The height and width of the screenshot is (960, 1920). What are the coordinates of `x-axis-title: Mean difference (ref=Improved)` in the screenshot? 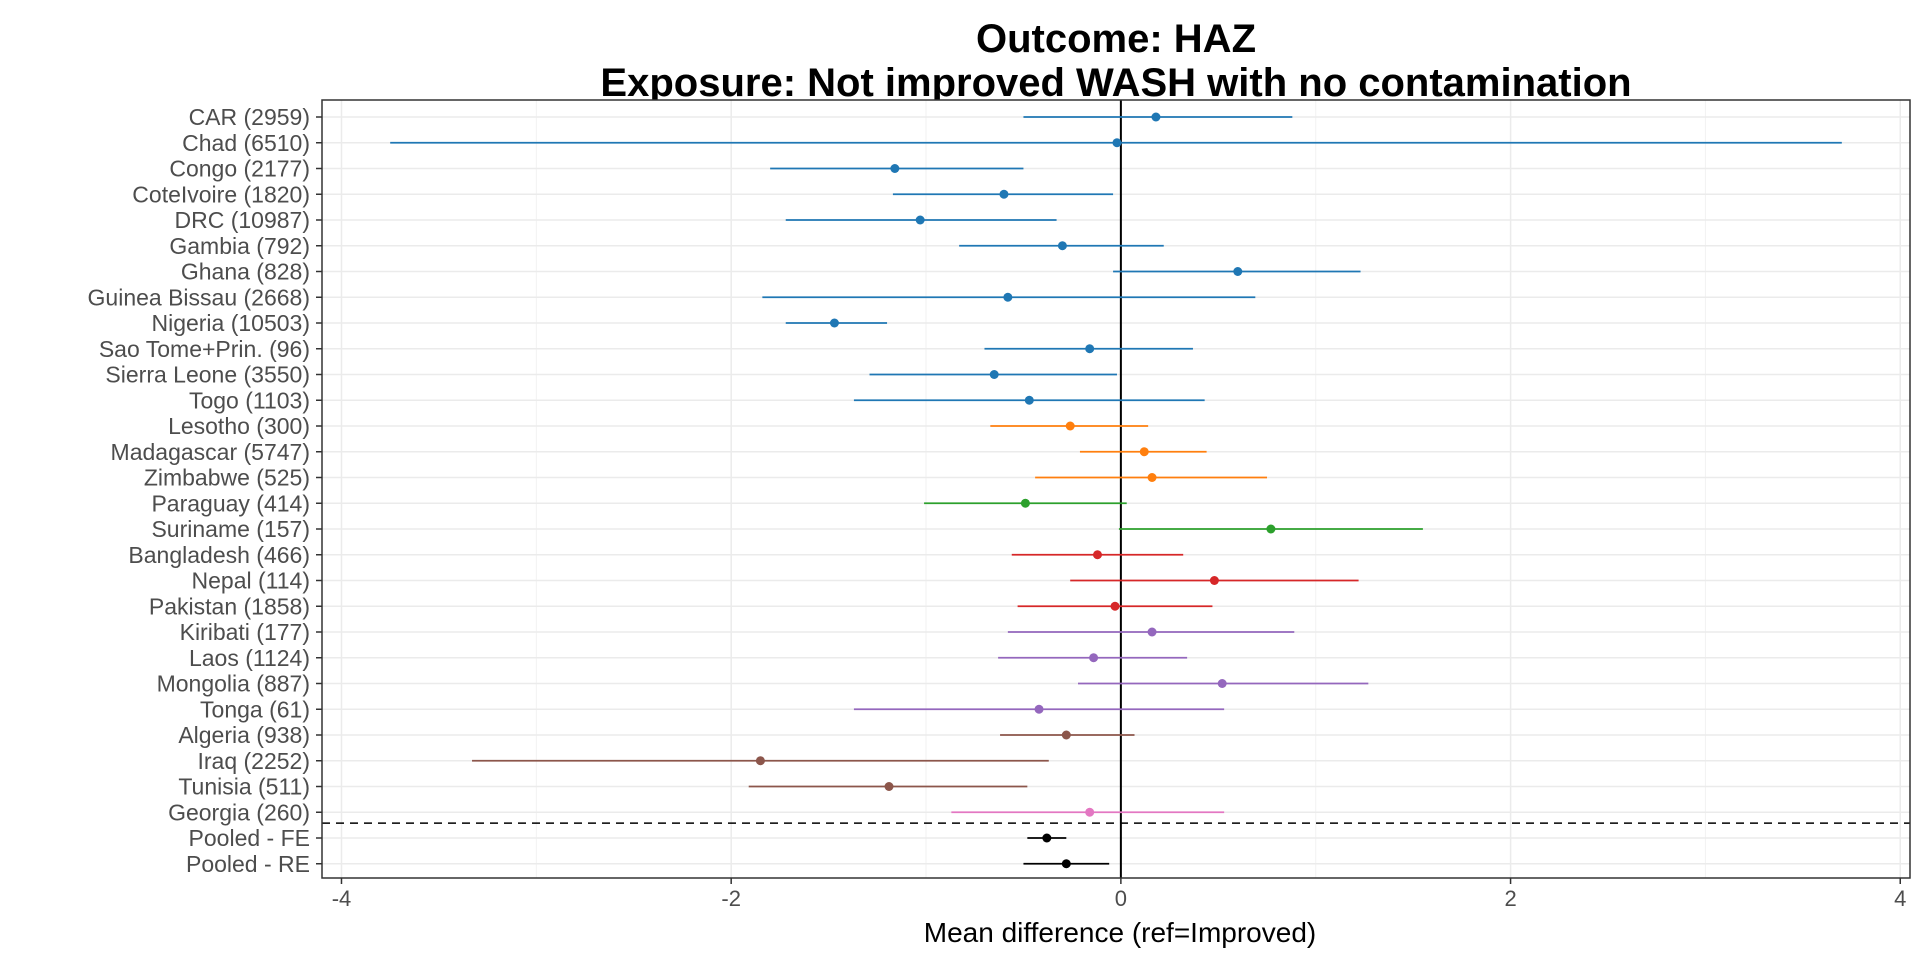 It's located at (1120, 932).